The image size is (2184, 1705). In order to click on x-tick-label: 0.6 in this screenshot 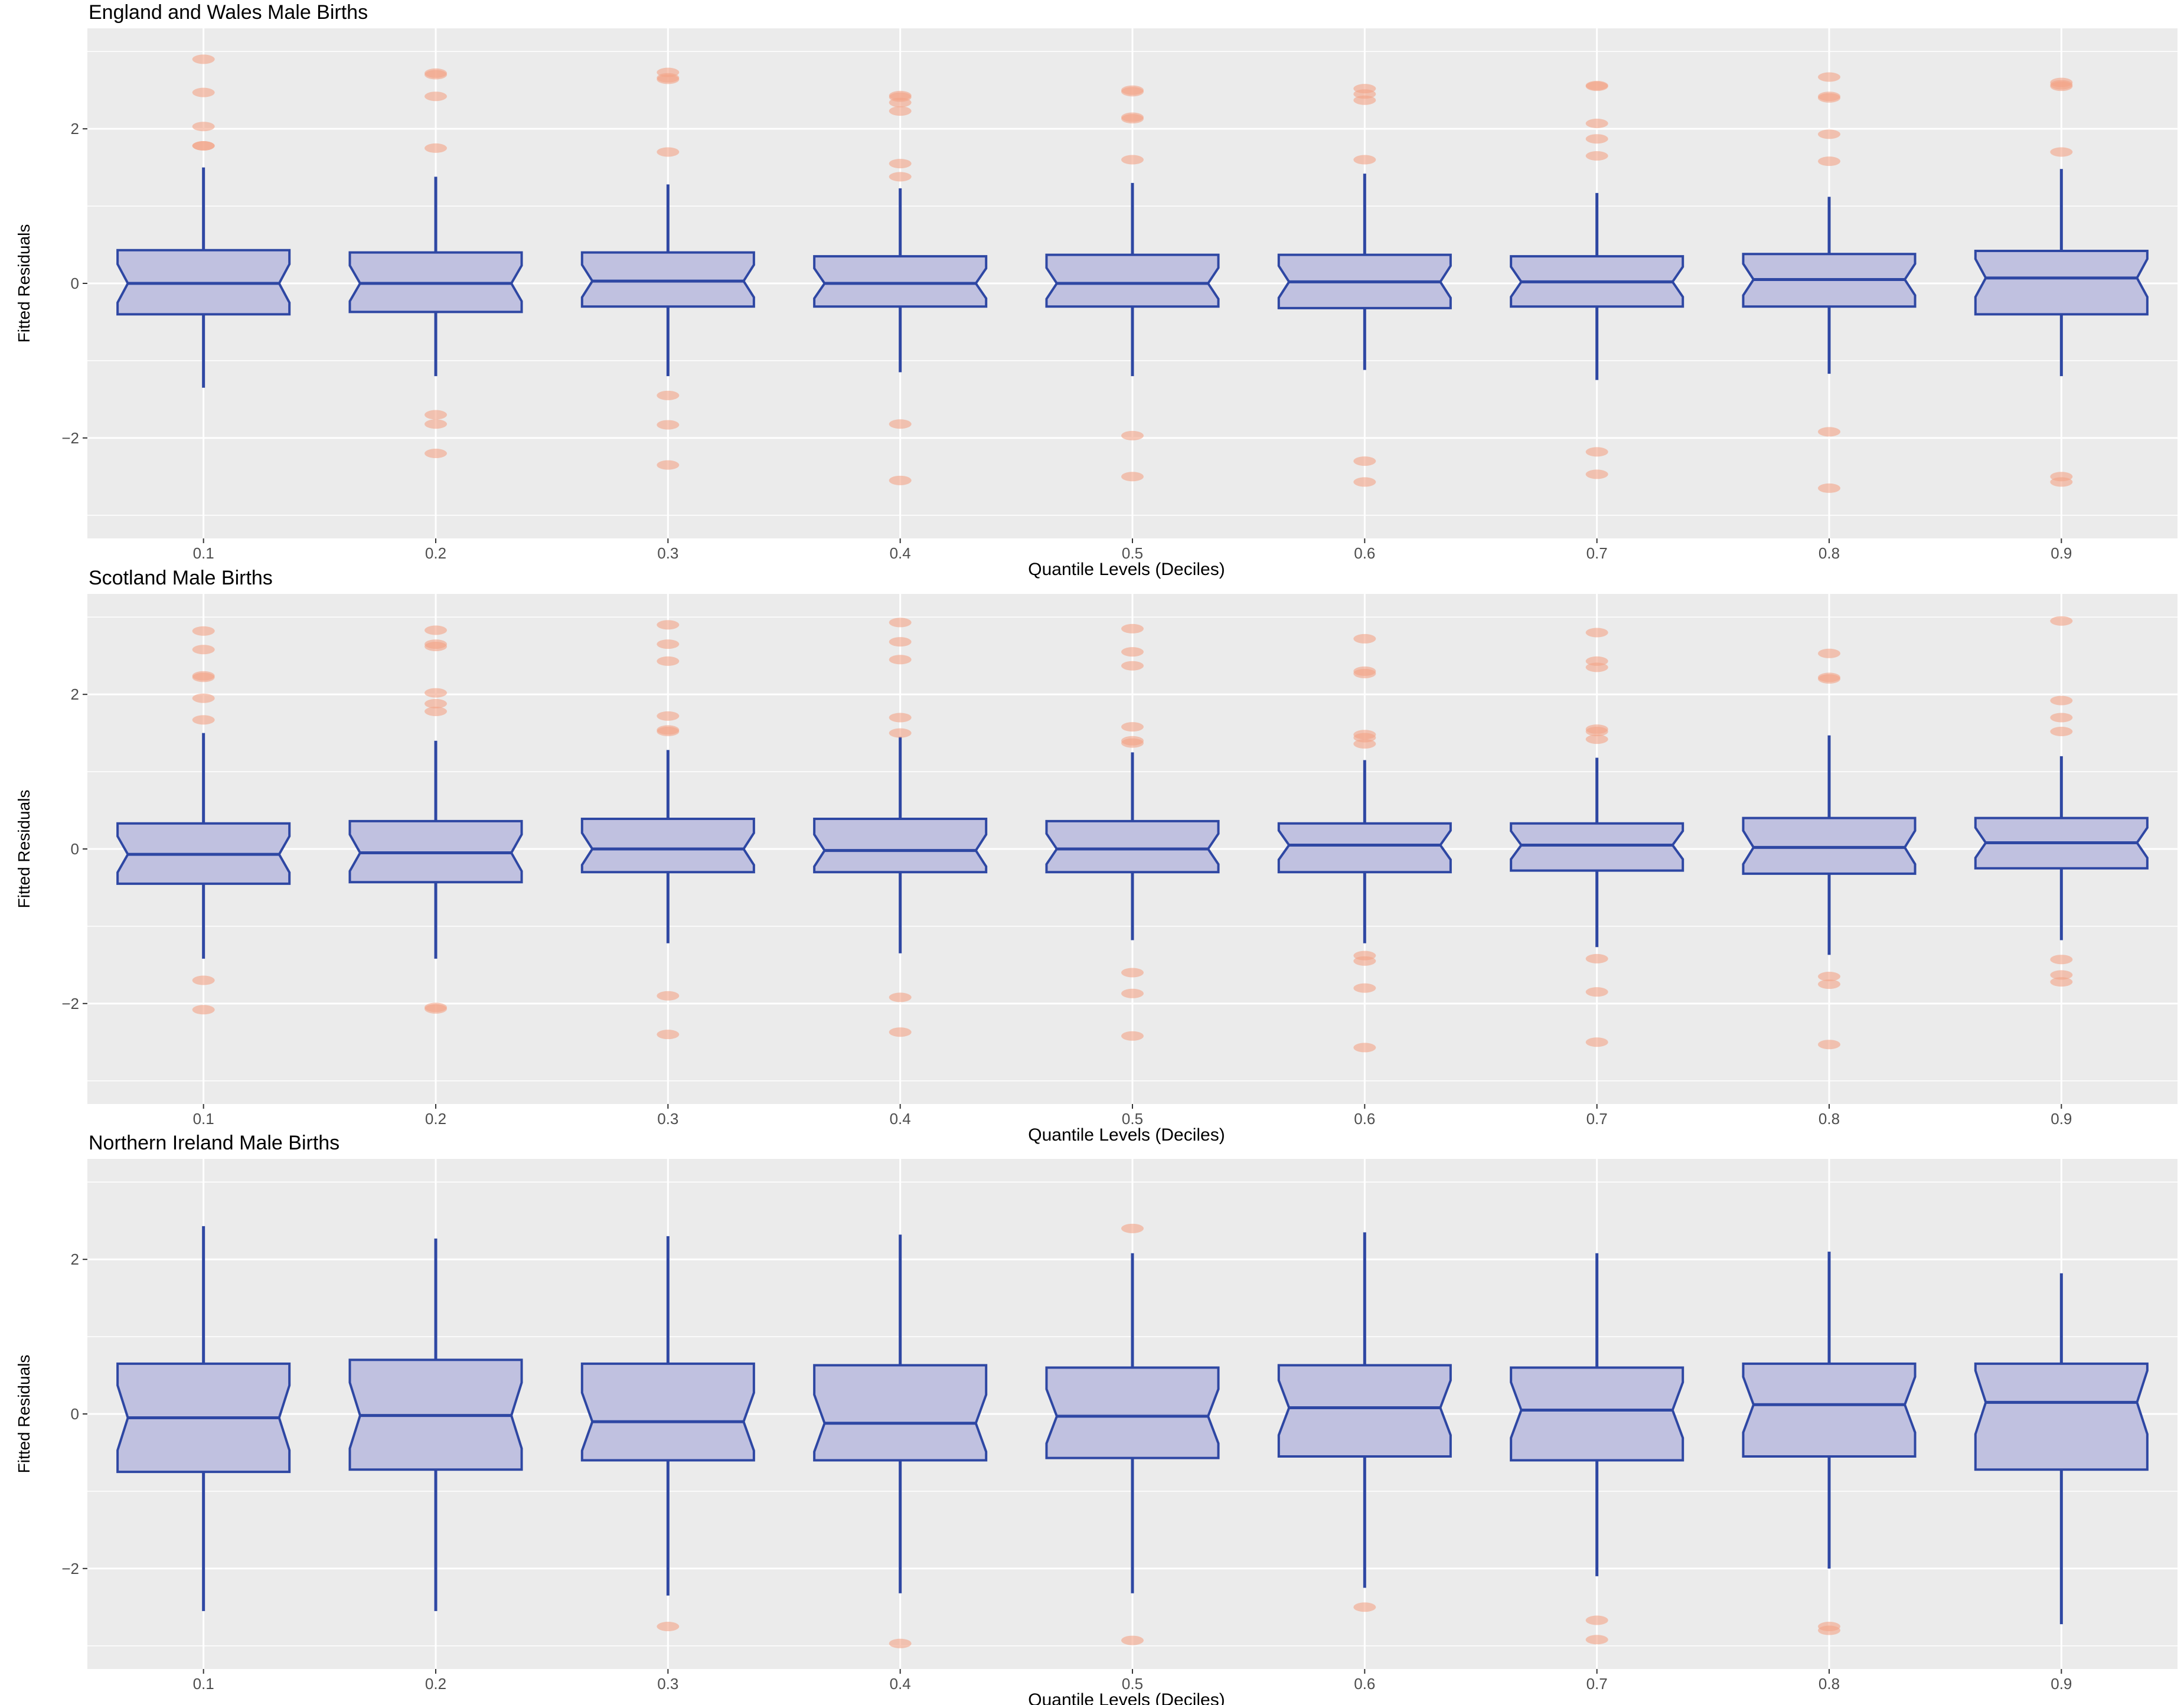, I will do `click(1364, 553)`.